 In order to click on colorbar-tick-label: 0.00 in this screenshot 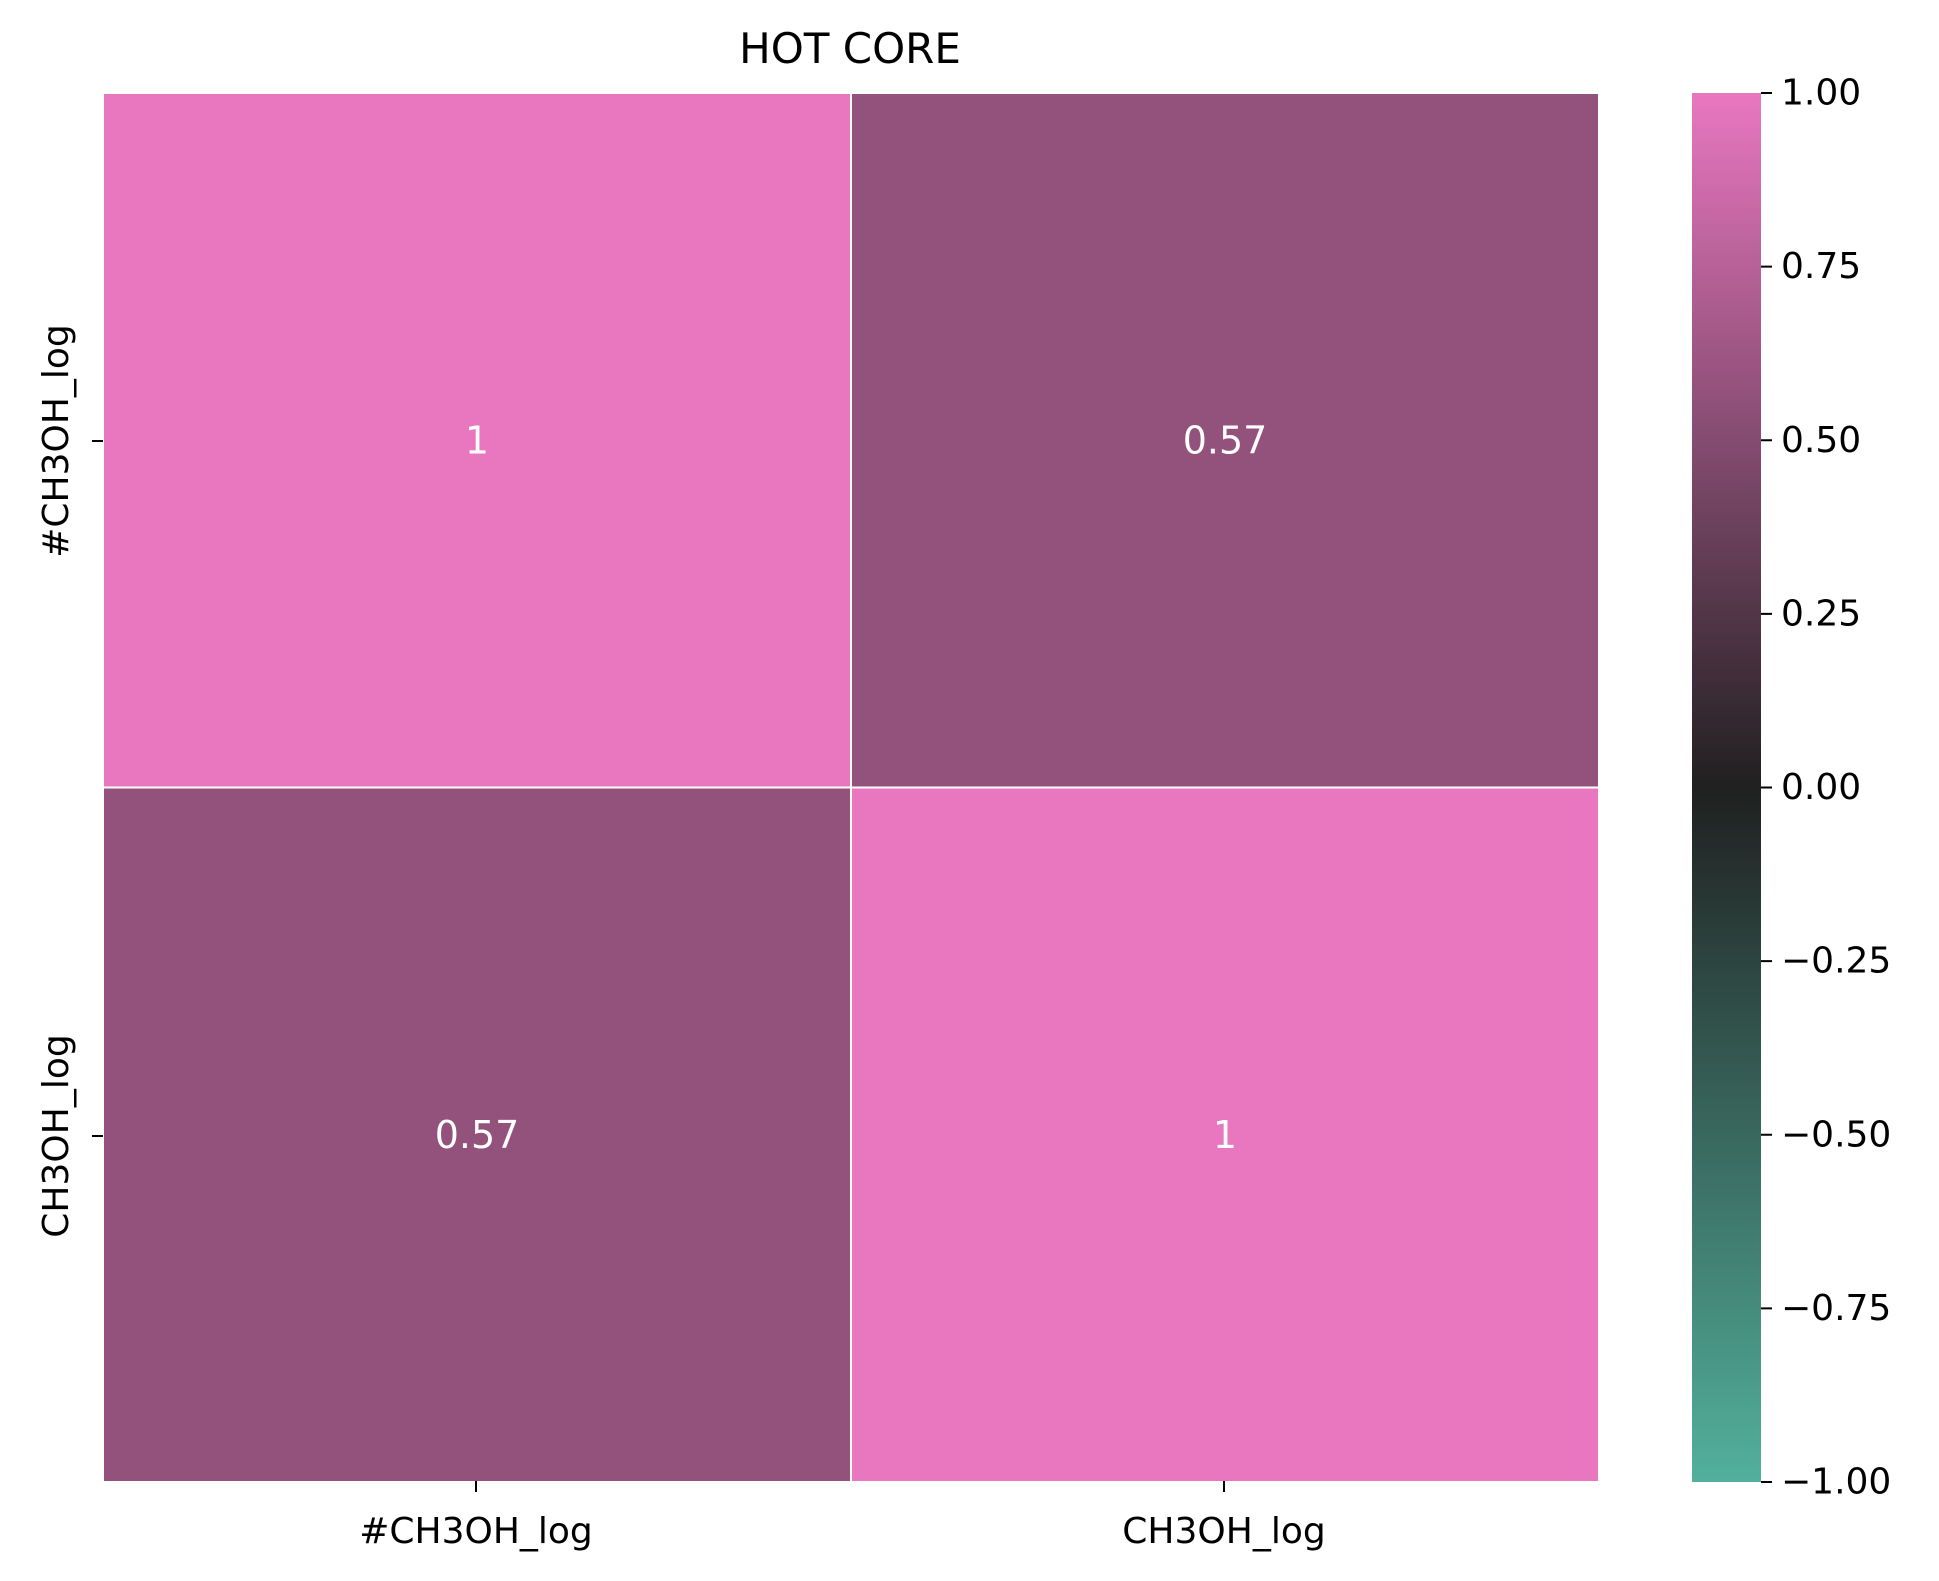, I will do `click(1821, 787)`.